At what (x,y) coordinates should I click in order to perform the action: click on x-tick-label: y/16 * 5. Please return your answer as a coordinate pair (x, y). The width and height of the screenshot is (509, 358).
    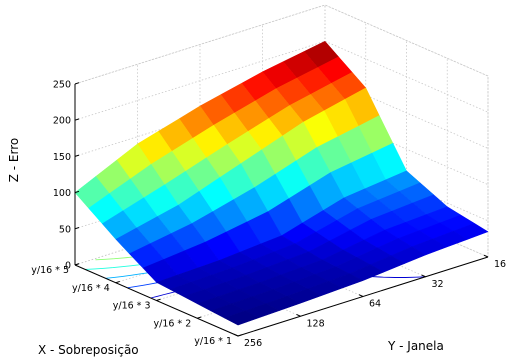
    Looking at the image, I should click on (50, 270).